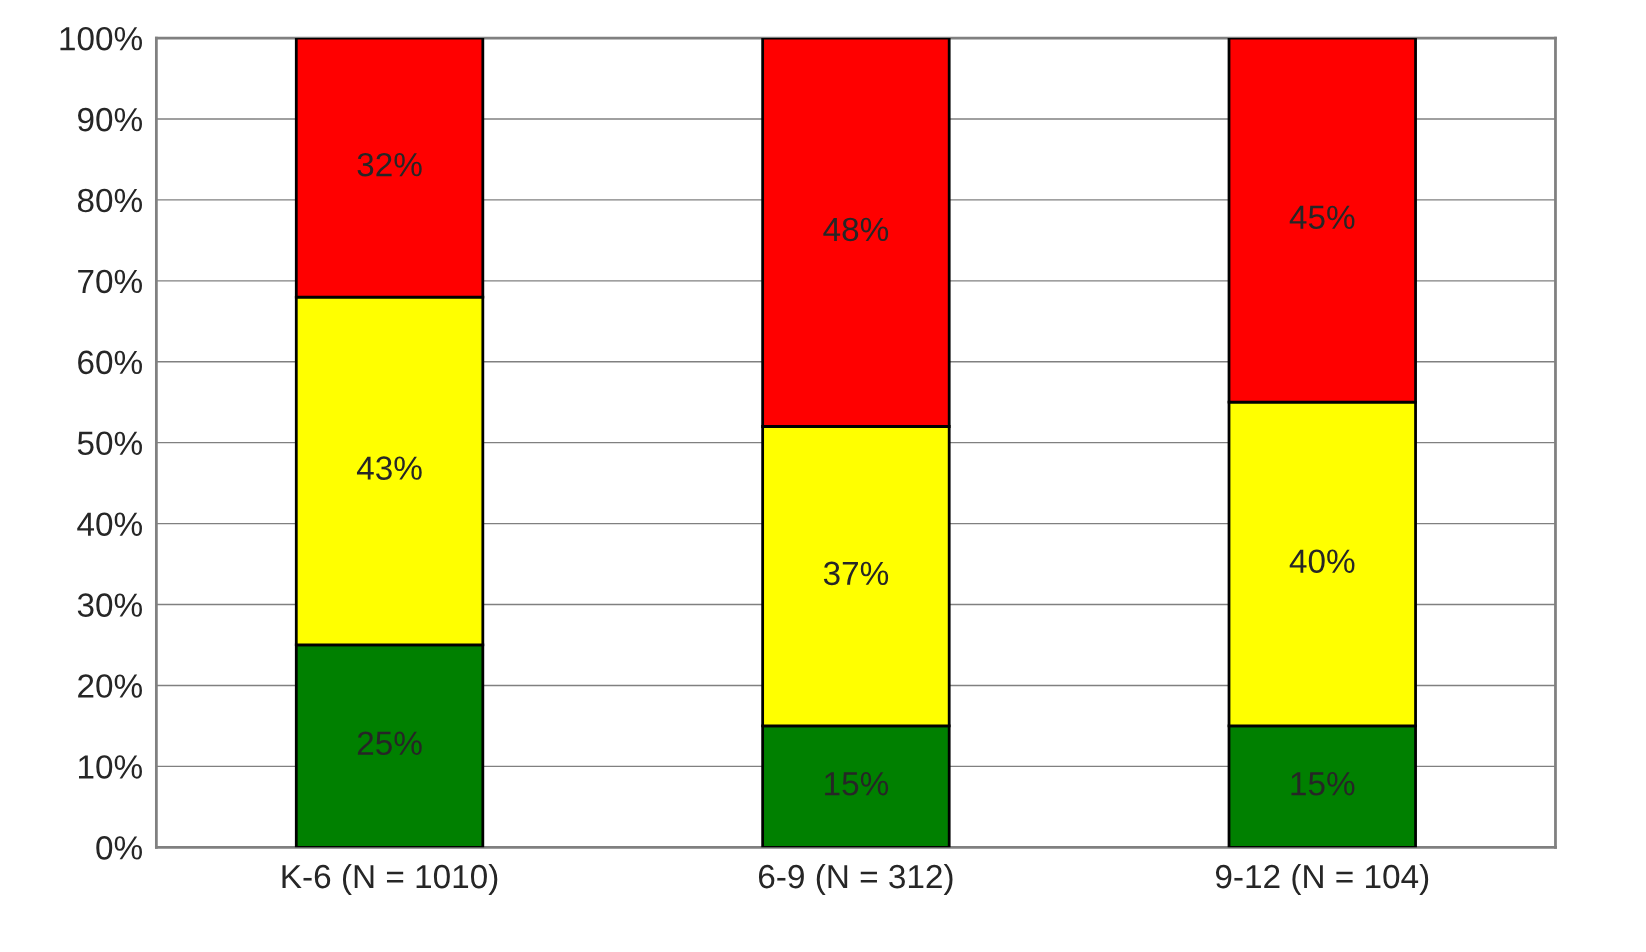  Describe the element at coordinates (109, 200) in the screenshot. I see `y-tick-label: 80%` at that location.